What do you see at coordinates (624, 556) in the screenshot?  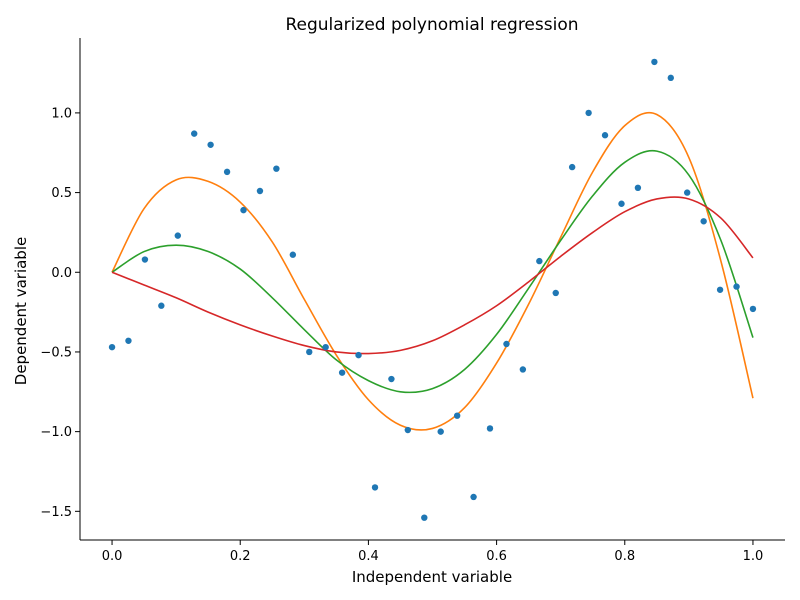 I see `x-tick-label: 0.8` at bounding box center [624, 556].